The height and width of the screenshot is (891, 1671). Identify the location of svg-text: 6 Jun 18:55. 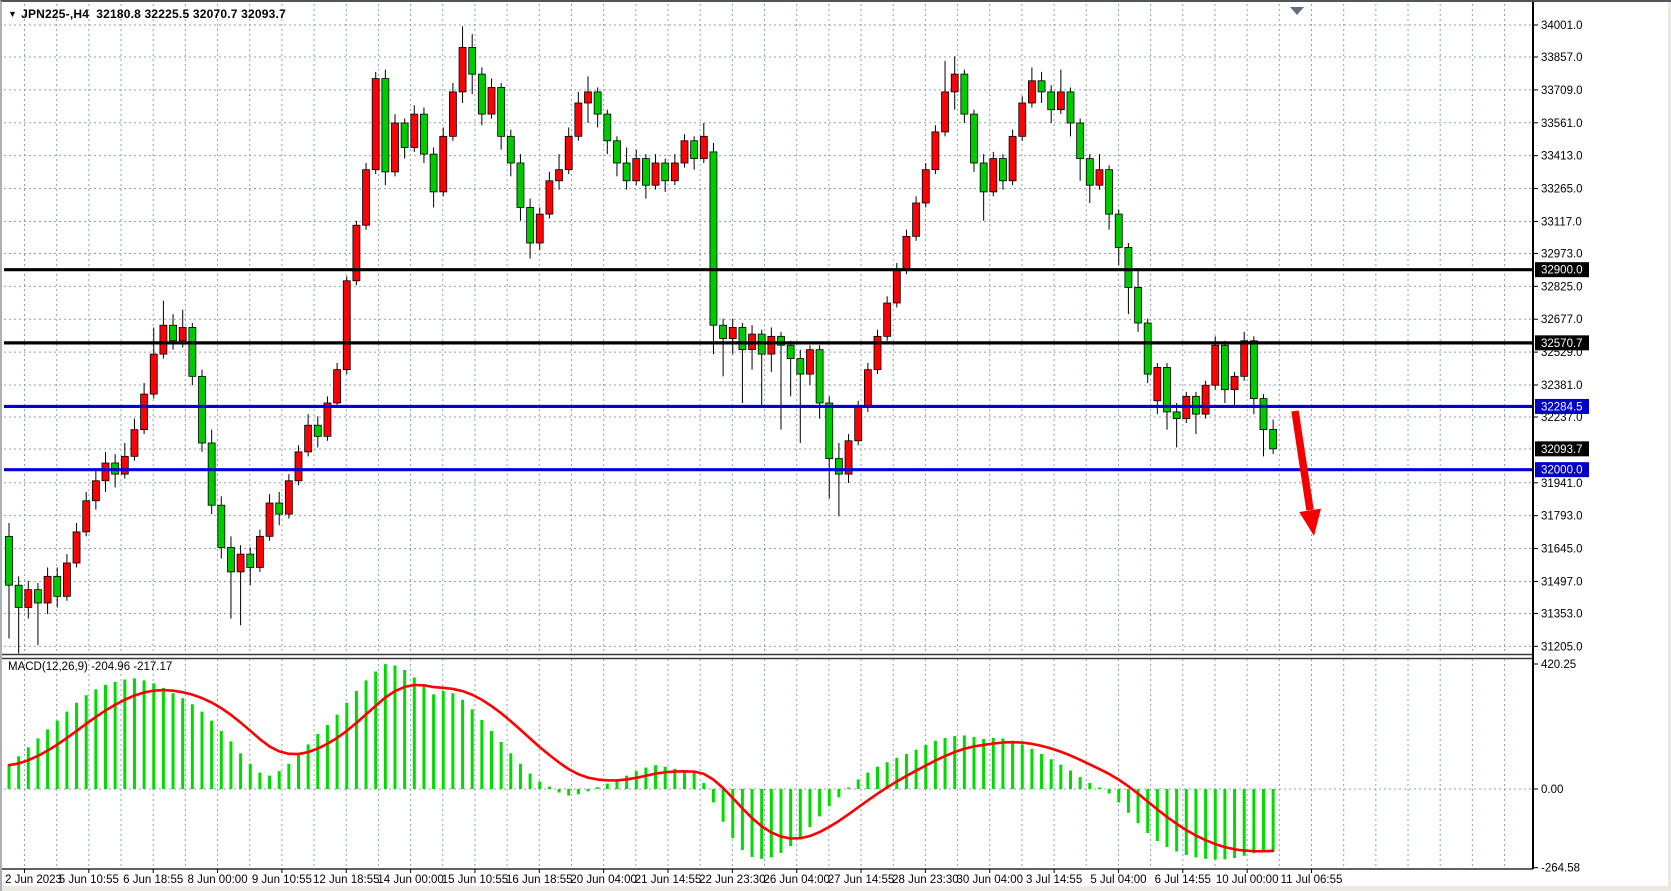
(153, 880).